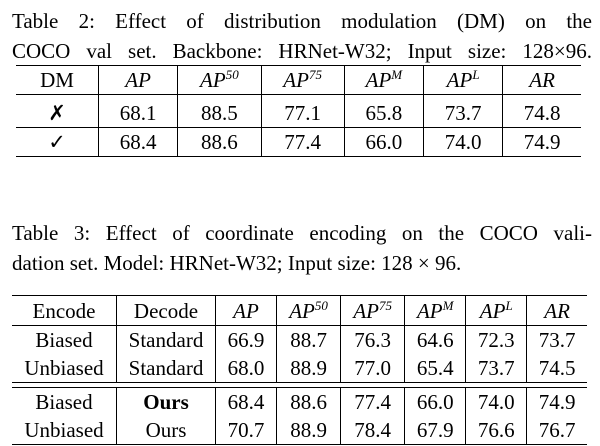 The height and width of the screenshot is (446, 600). I want to click on table-cell: 68.1, so click(137, 111).